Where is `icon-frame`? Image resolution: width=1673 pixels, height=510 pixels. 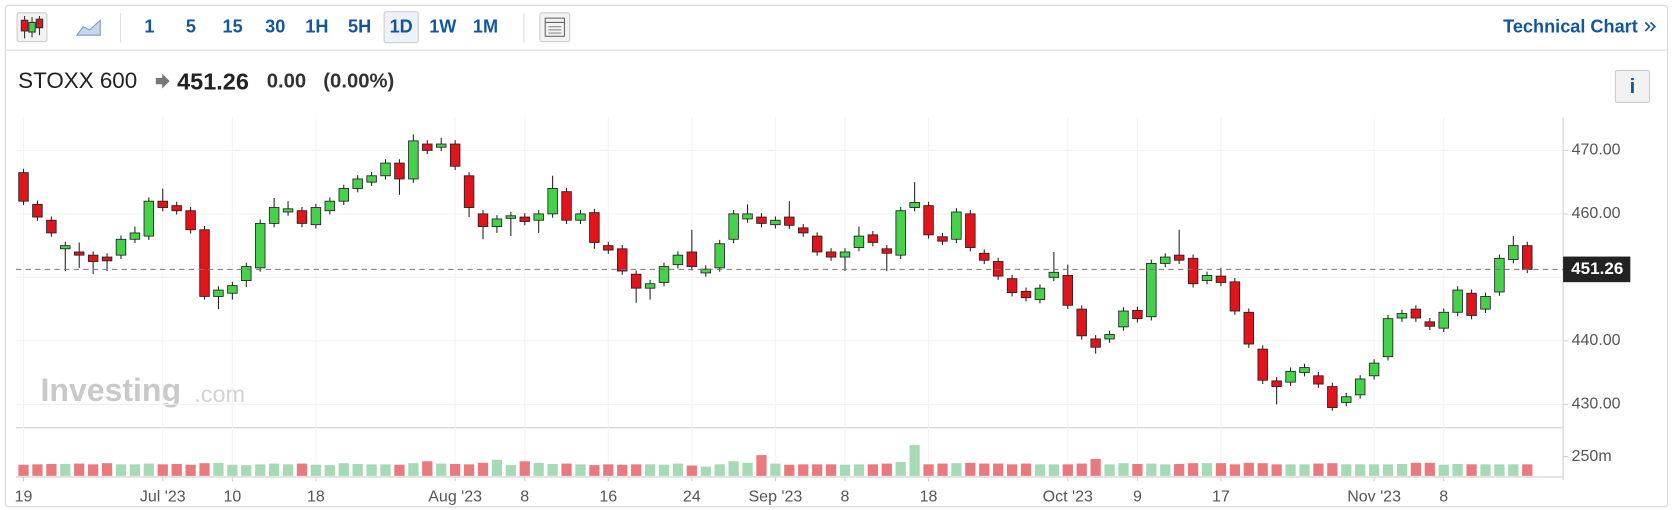
icon-frame is located at coordinates (554, 27).